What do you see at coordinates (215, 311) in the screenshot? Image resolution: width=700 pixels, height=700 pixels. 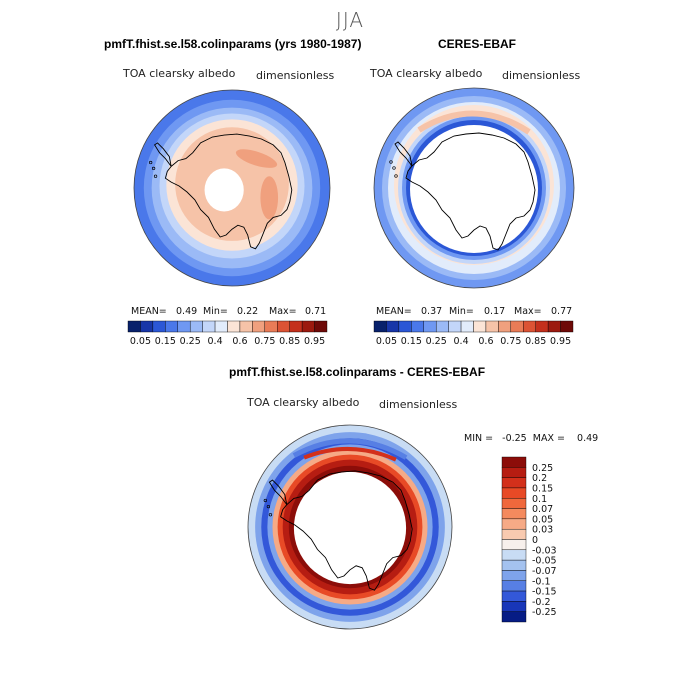 I see `panel1-min-label: Min=` at bounding box center [215, 311].